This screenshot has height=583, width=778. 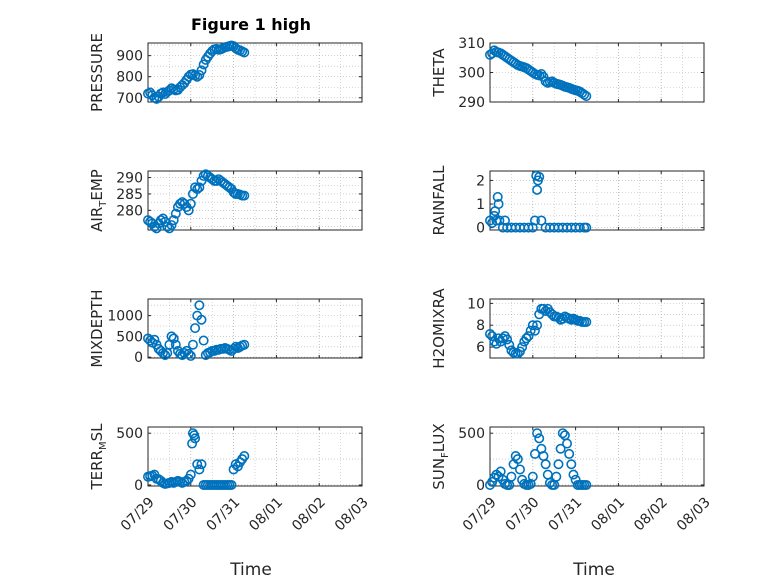 What do you see at coordinates (129, 211) in the screenshot?
I see `y-tick-label: 280` at bounding box center [129, 211].